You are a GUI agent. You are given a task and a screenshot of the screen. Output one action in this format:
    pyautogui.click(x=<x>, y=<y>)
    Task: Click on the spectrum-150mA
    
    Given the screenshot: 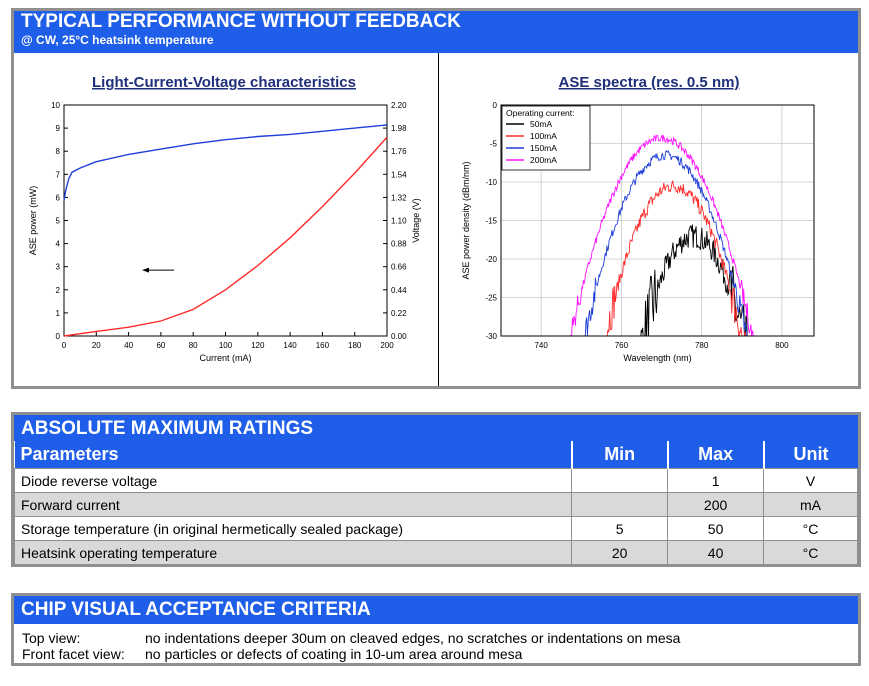 What is the action you would take?
    pyautogui.click(x=666, y=242)
    